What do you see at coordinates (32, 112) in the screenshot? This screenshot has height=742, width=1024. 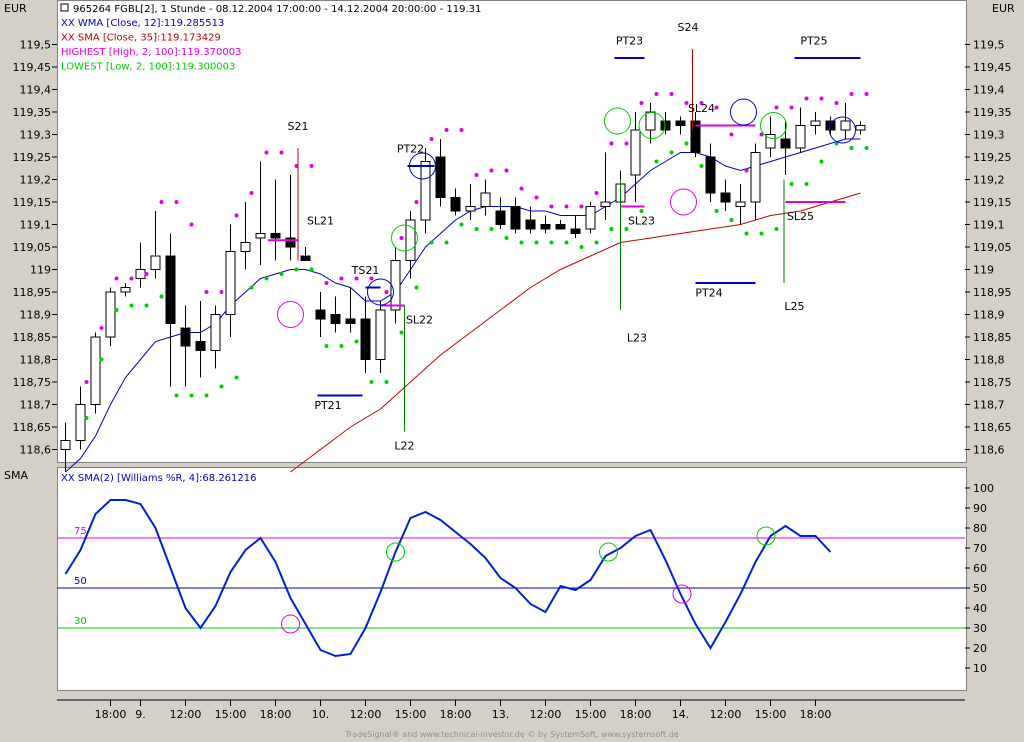 I see `y-tick-label: 119,35` at bounding box center [32, 112].